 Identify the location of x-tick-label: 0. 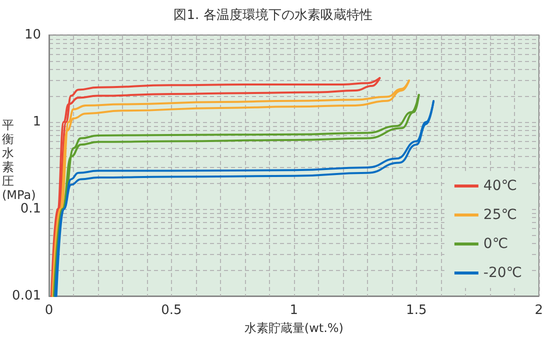
(49, 310).